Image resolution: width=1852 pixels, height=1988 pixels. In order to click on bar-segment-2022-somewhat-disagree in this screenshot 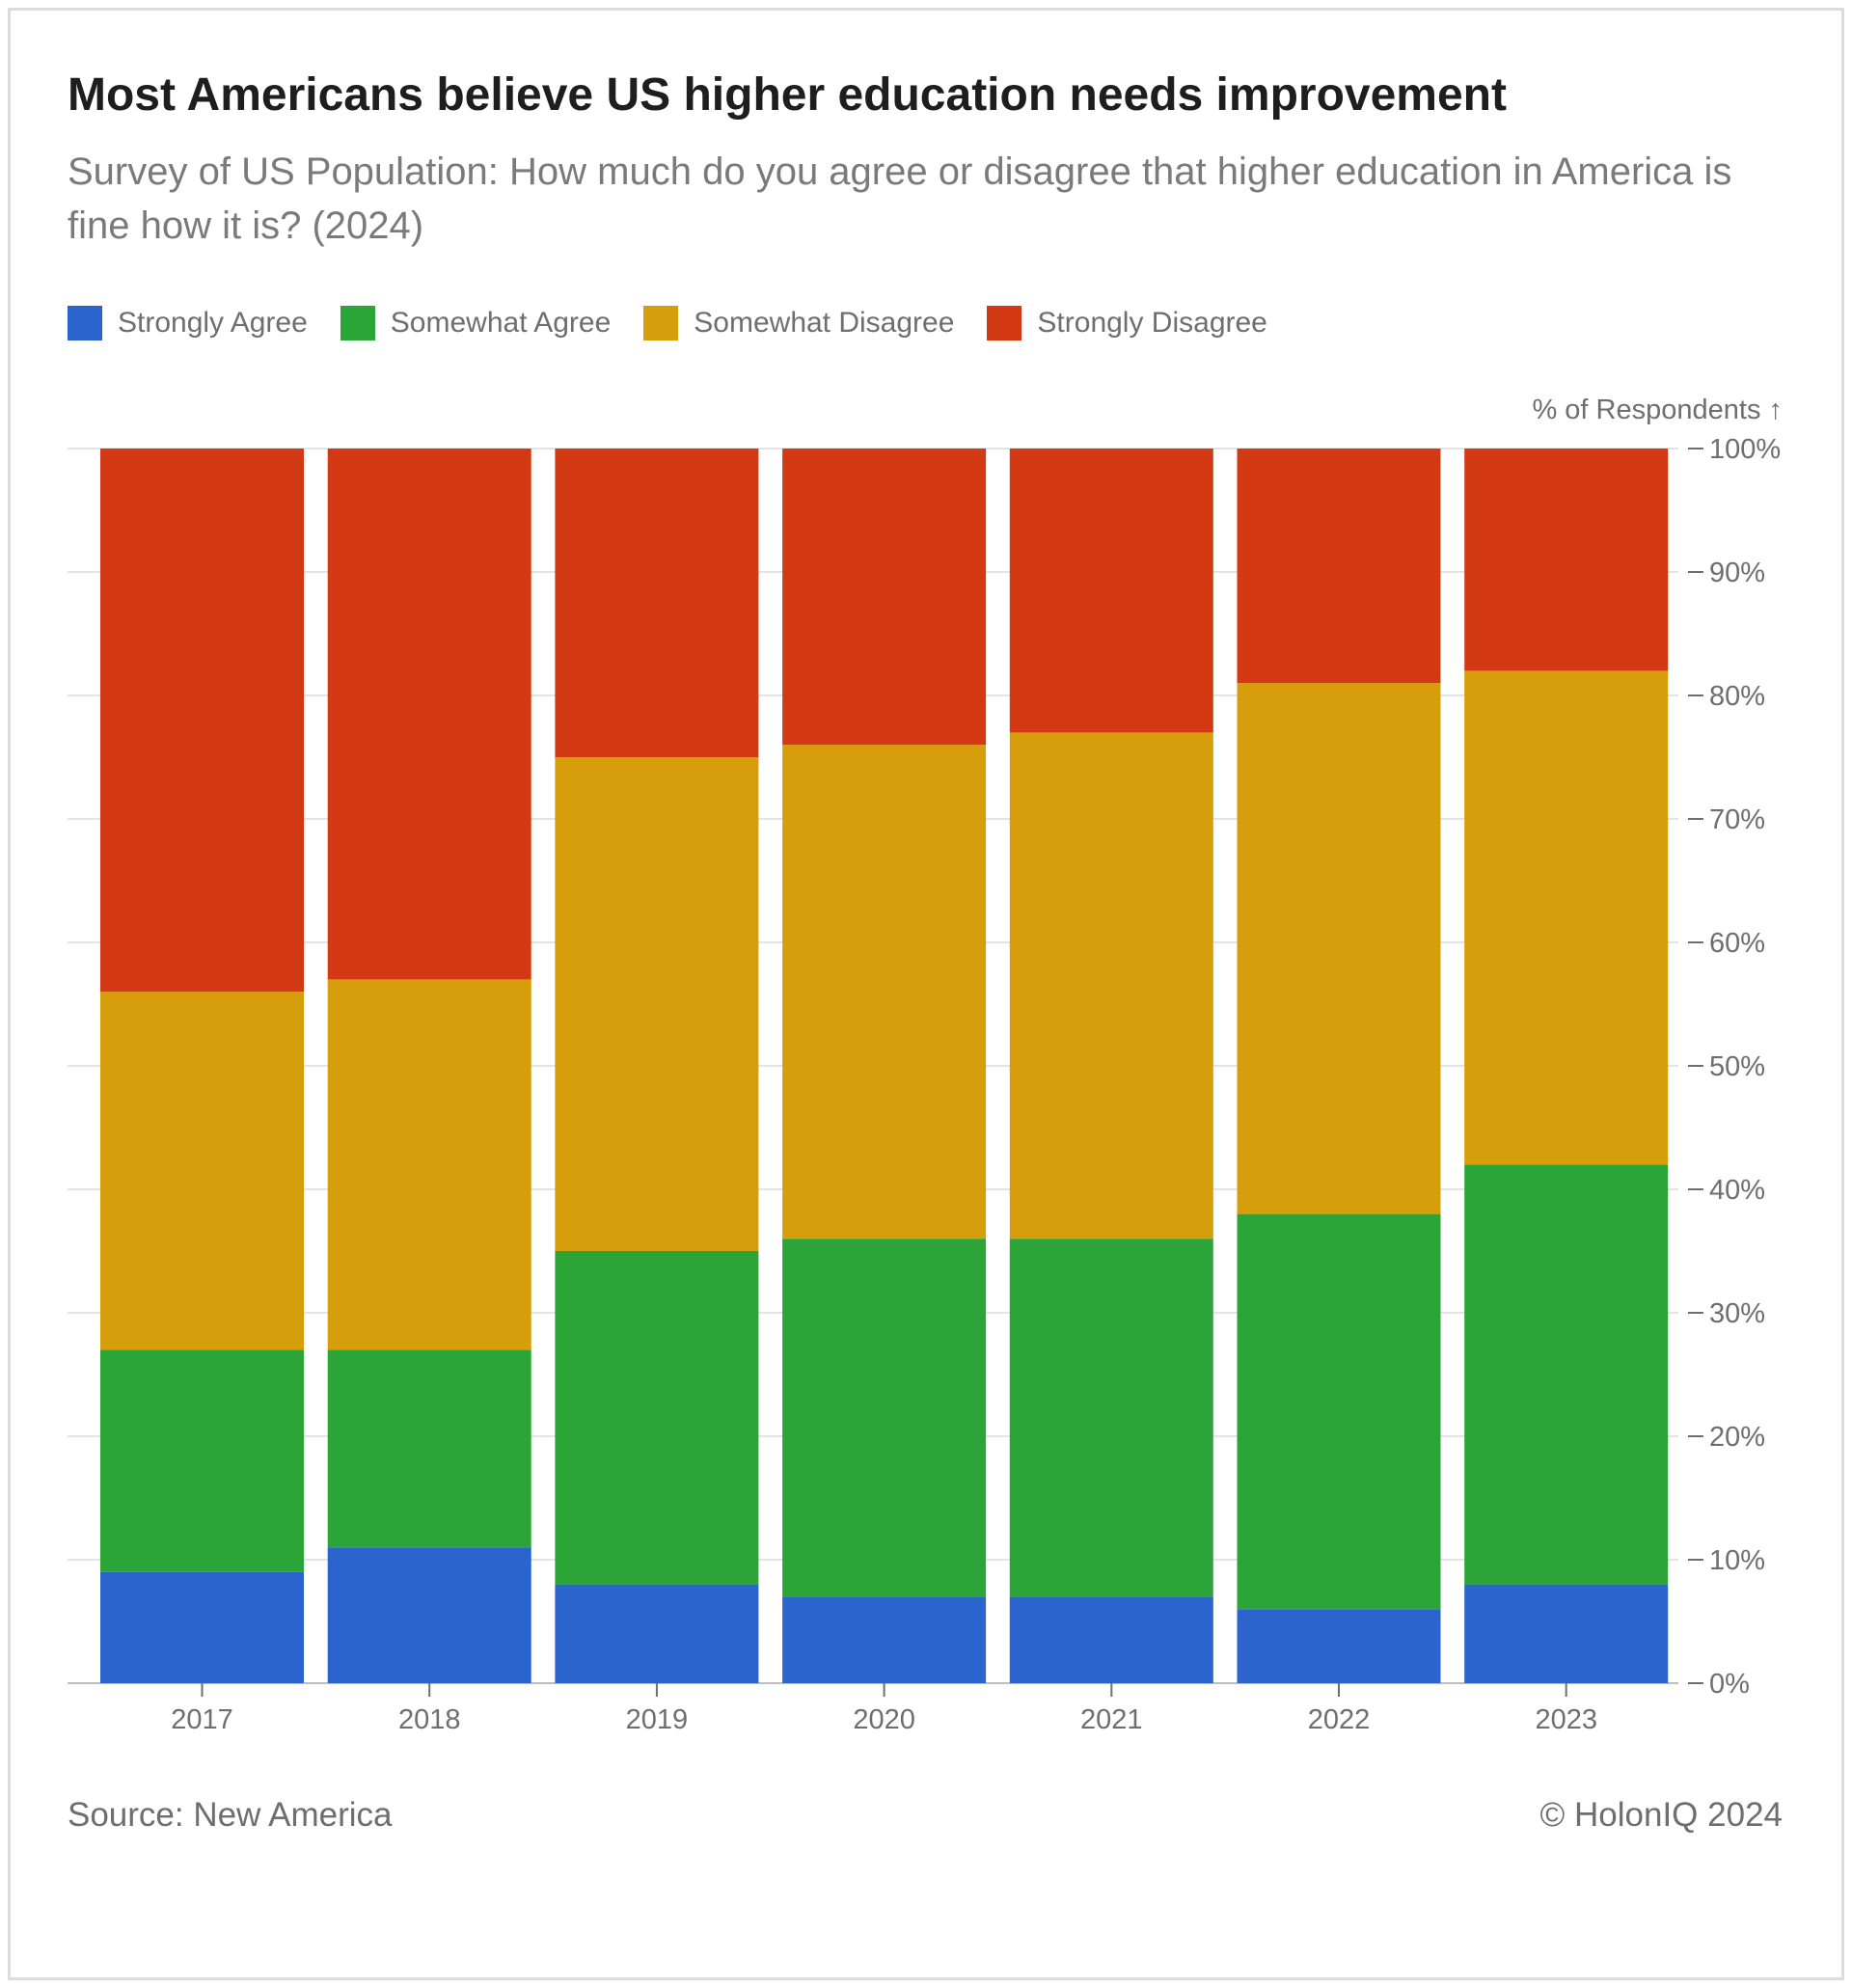, I will do `click(1339, 948)`.